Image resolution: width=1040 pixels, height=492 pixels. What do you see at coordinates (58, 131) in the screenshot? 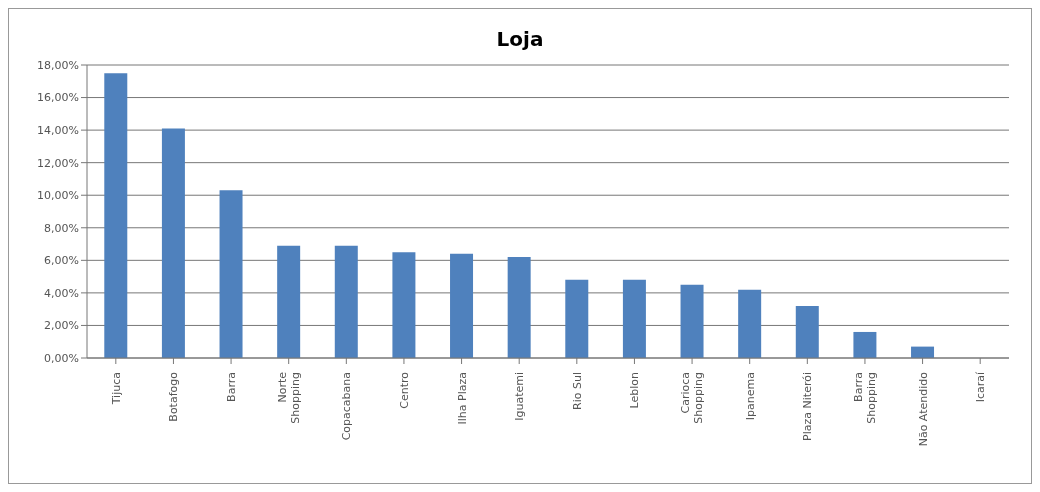
I see `y-tick-label: 14,00%` at bounding box center [58, 131].